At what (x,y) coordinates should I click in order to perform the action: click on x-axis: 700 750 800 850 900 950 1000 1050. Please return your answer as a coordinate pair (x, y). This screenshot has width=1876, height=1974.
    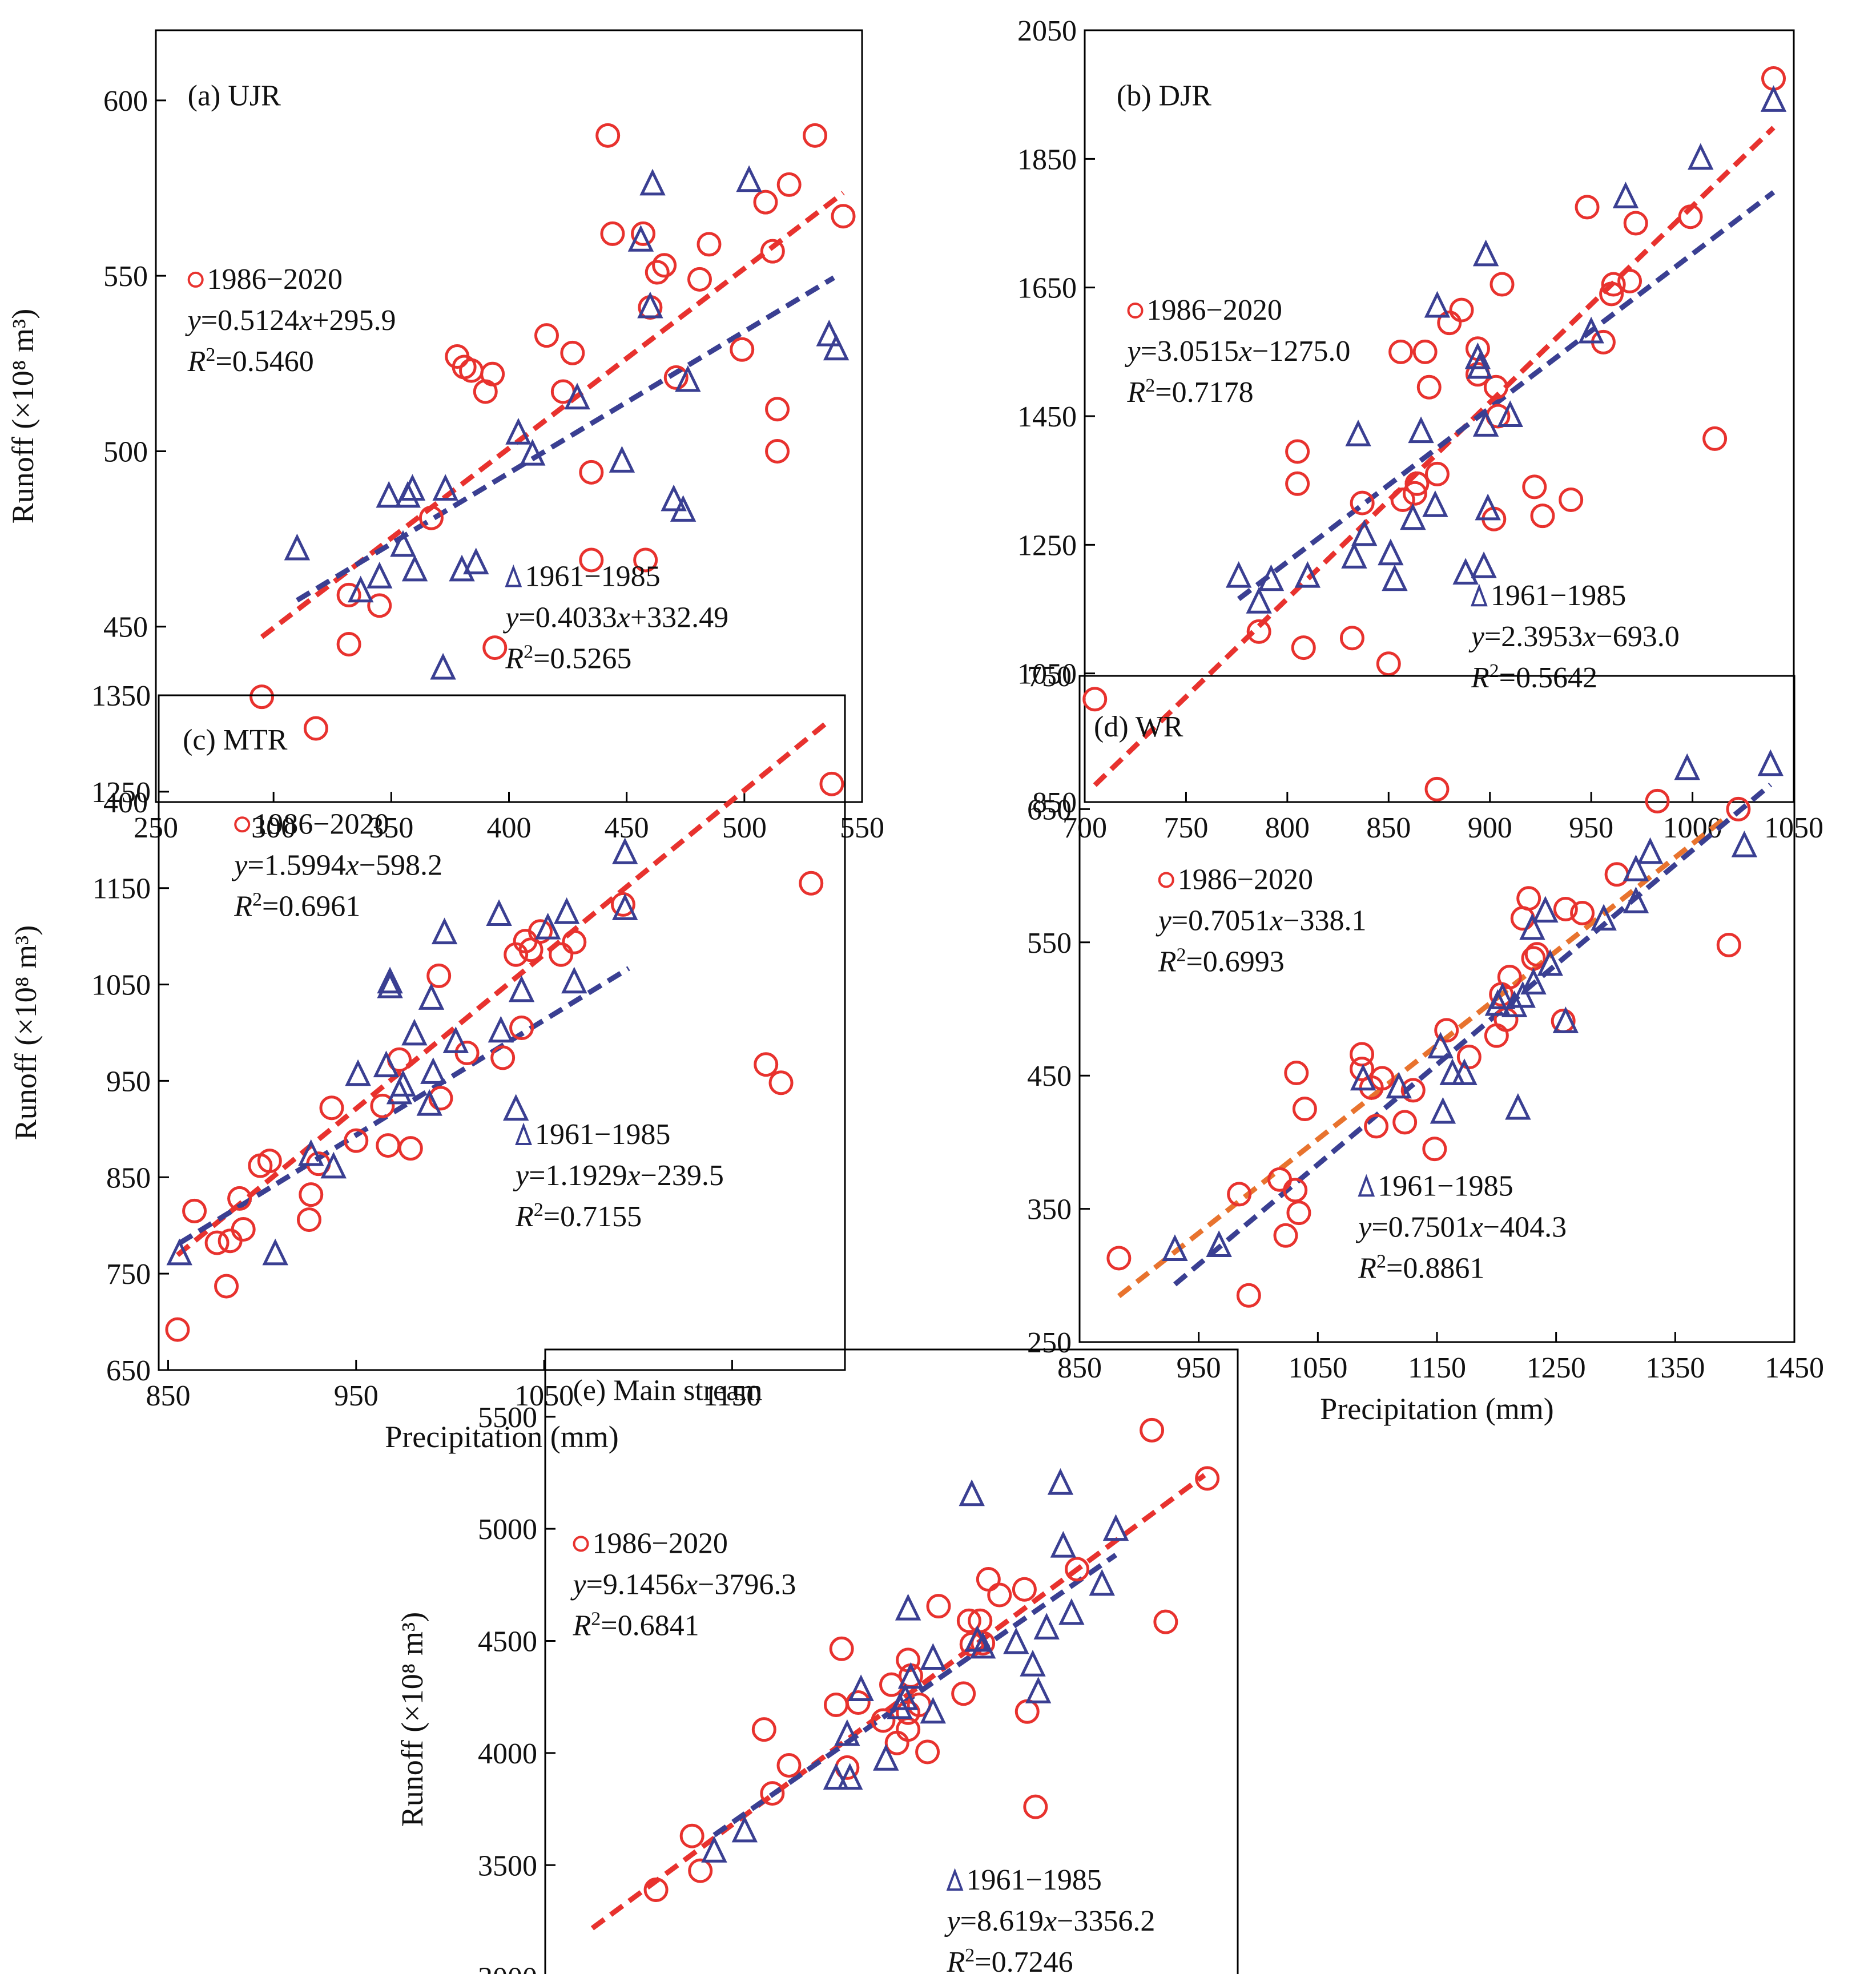
    Looking at the image, I should click on (1442, 818).